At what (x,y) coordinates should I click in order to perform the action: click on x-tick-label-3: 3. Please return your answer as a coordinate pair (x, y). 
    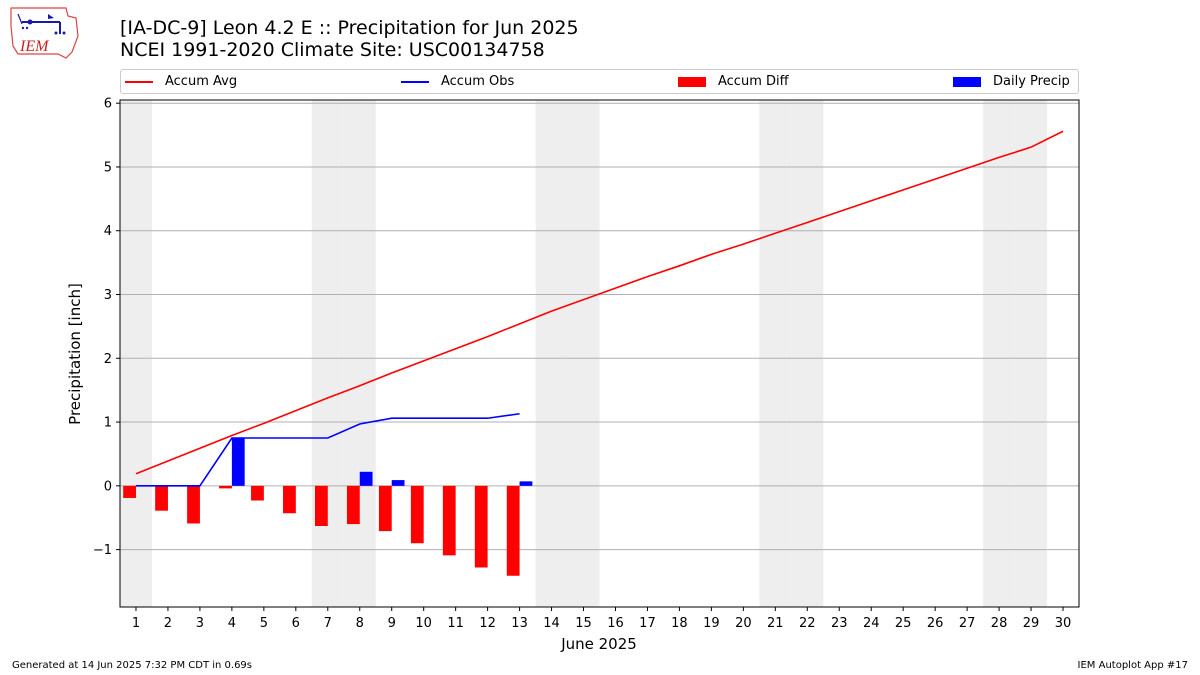
    Looking at the image, I should click on (200, 623).